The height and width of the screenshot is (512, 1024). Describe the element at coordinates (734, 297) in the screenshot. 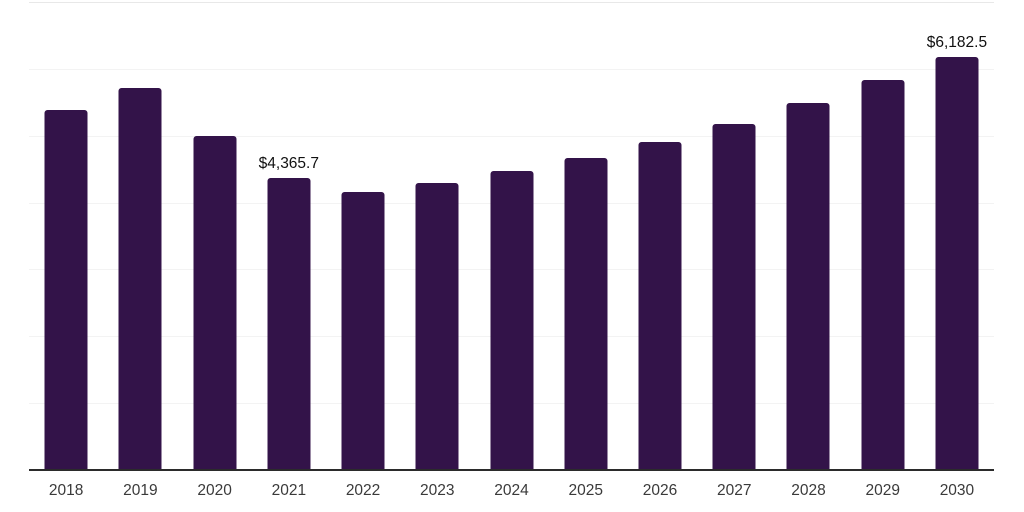

I see `bar-2027` at that location.